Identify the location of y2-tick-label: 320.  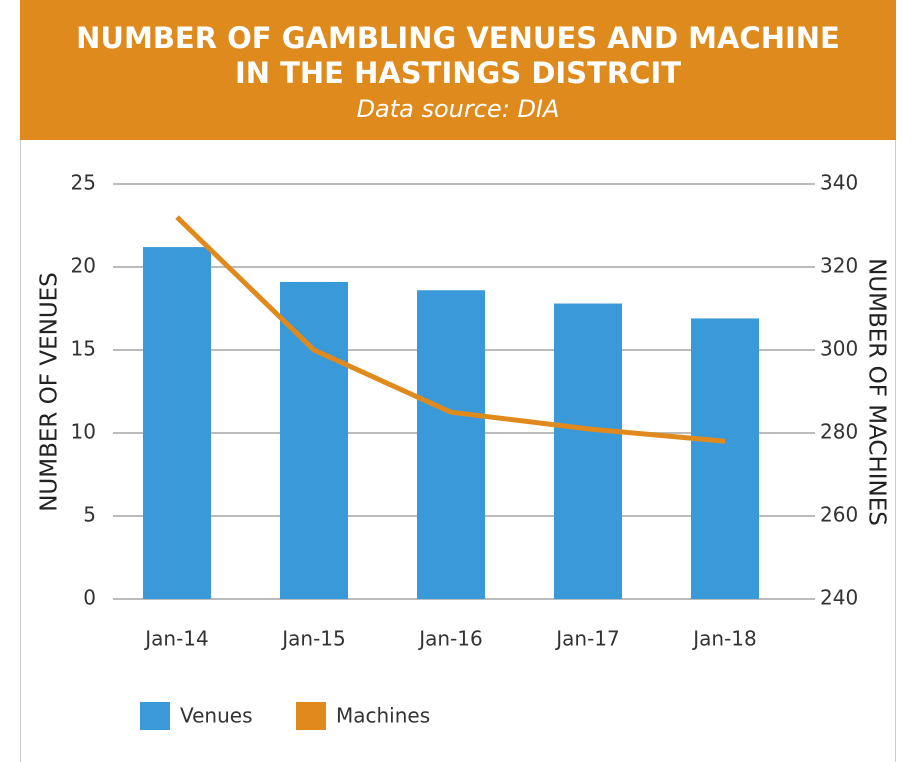
(839, 266).